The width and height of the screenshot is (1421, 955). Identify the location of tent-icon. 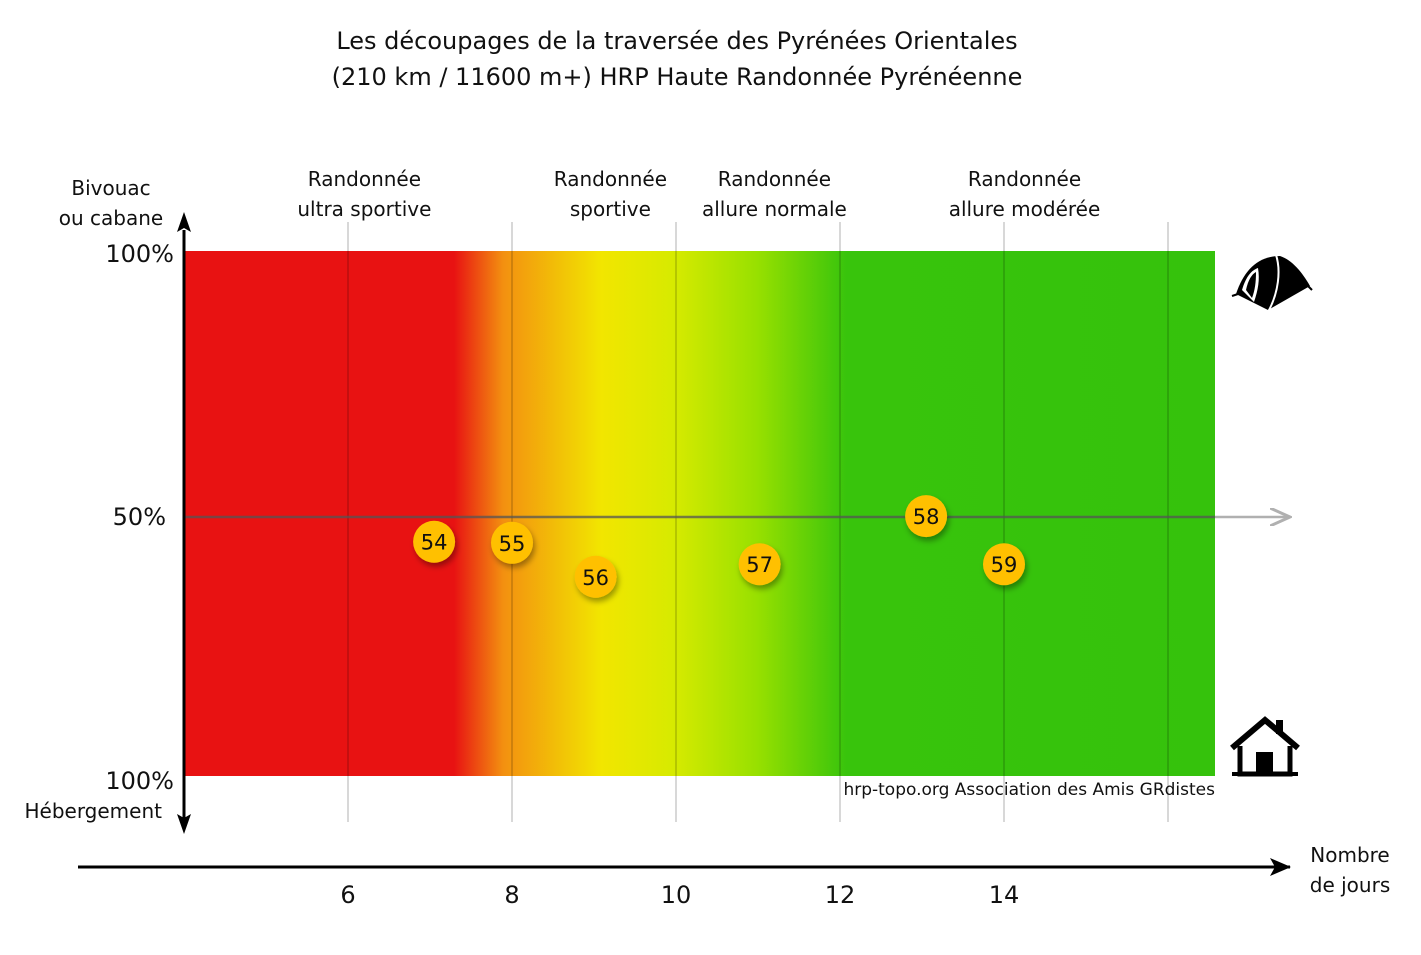
(1272, 282).